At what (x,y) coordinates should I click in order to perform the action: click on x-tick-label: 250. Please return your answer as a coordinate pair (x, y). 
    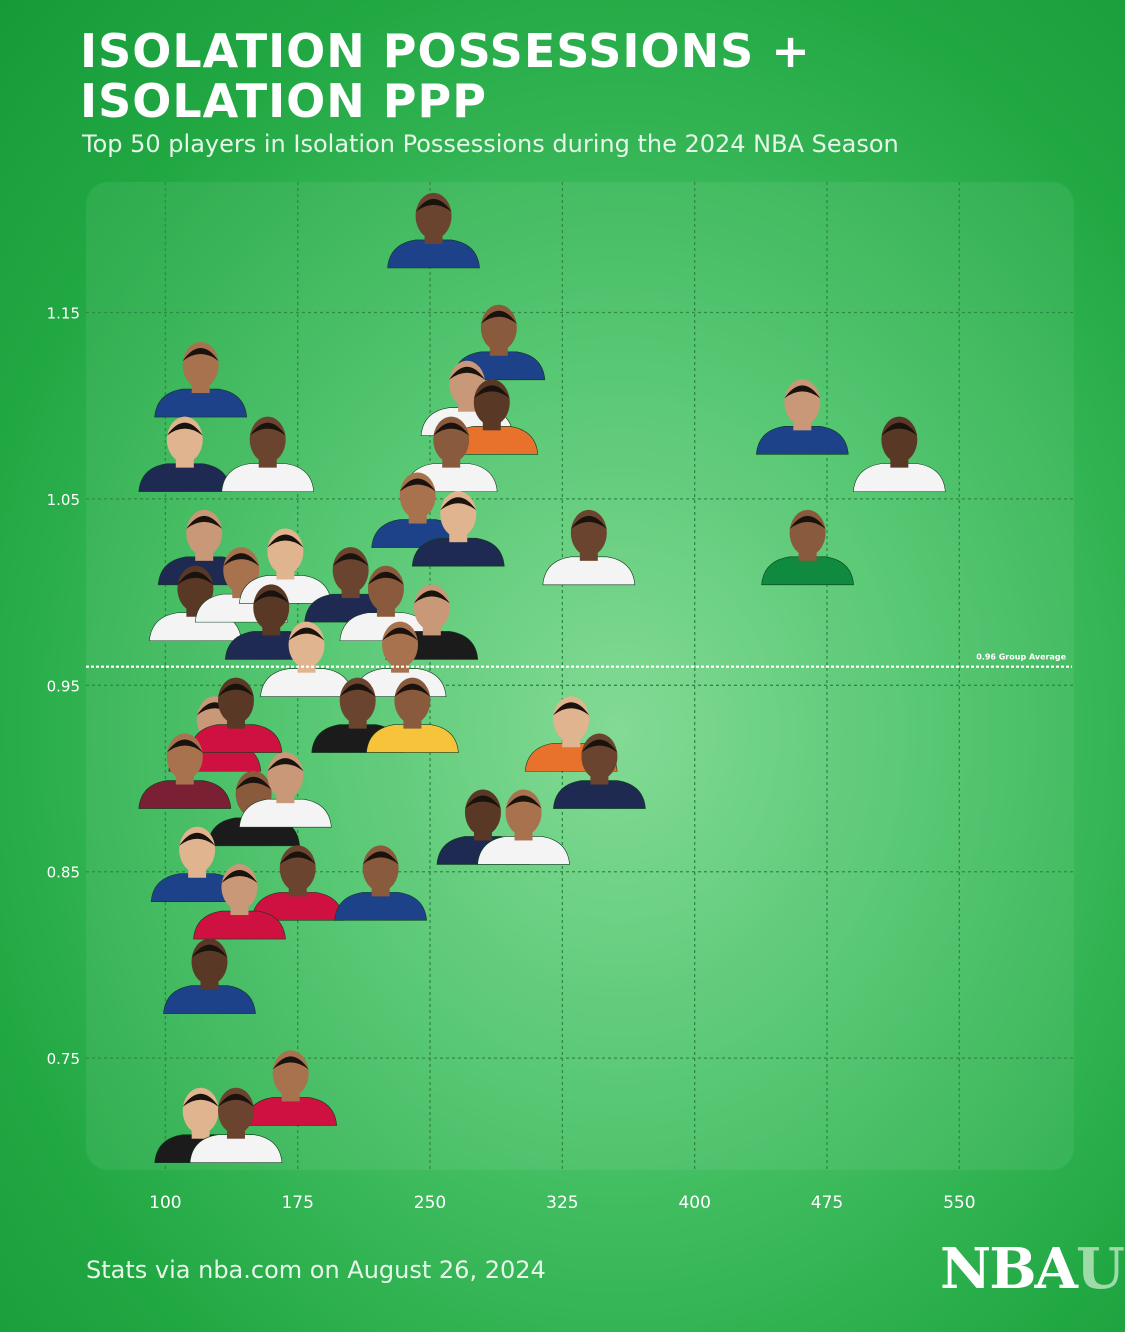
    Looking at the image, I should click on (430, 1203).